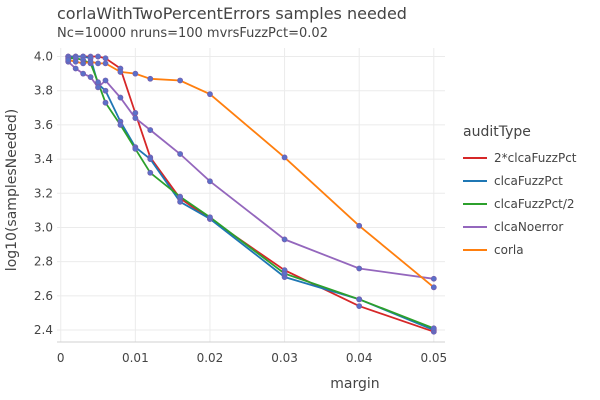 This screenshot has width=600, height=400. I want to click on legend-item: corla, so click(520, 249).